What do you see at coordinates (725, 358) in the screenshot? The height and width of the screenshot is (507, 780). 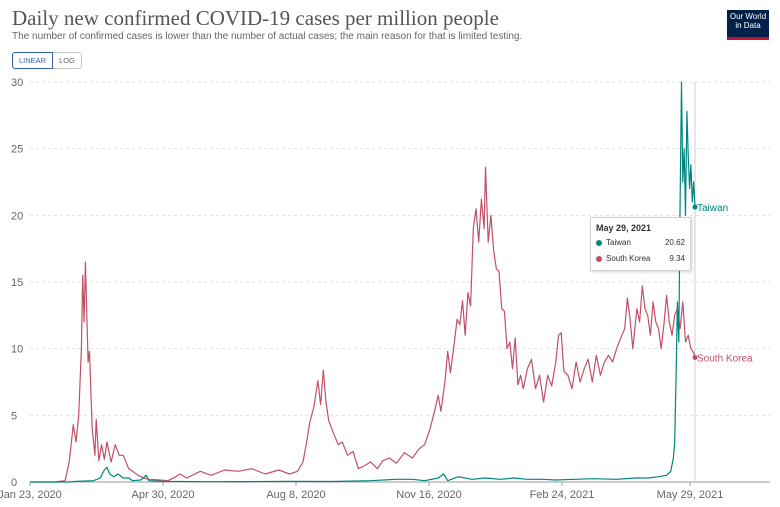 I see `series-end-label: South Korea` at bounding box center [725, 358].